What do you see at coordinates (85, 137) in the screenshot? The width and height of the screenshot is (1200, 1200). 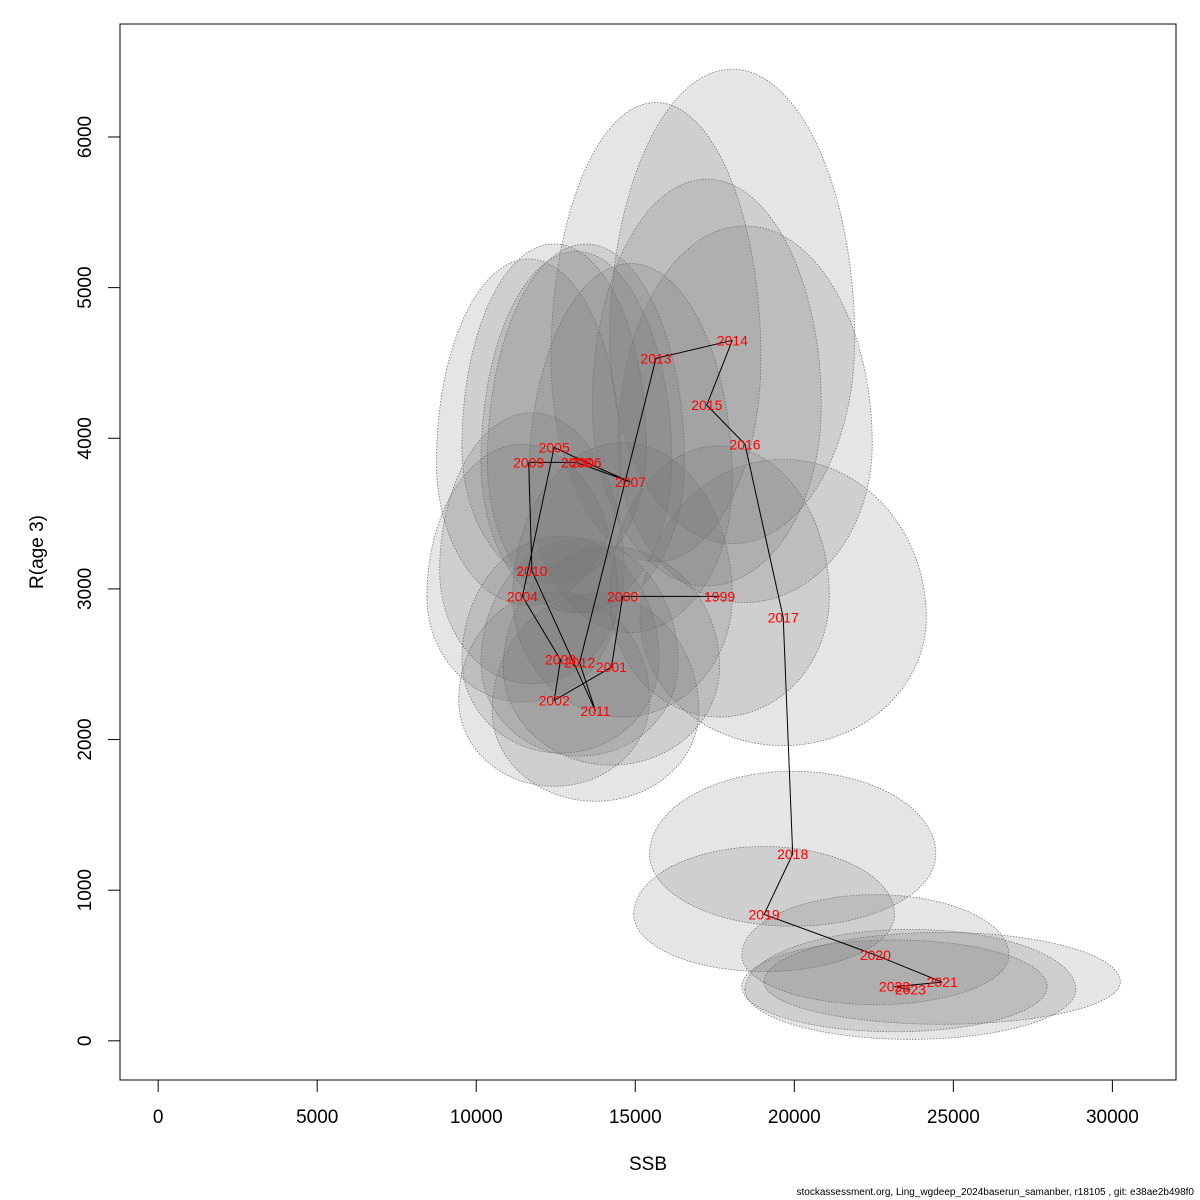 I see `y-tick-label: 6000` at bounding box center [85, 137].